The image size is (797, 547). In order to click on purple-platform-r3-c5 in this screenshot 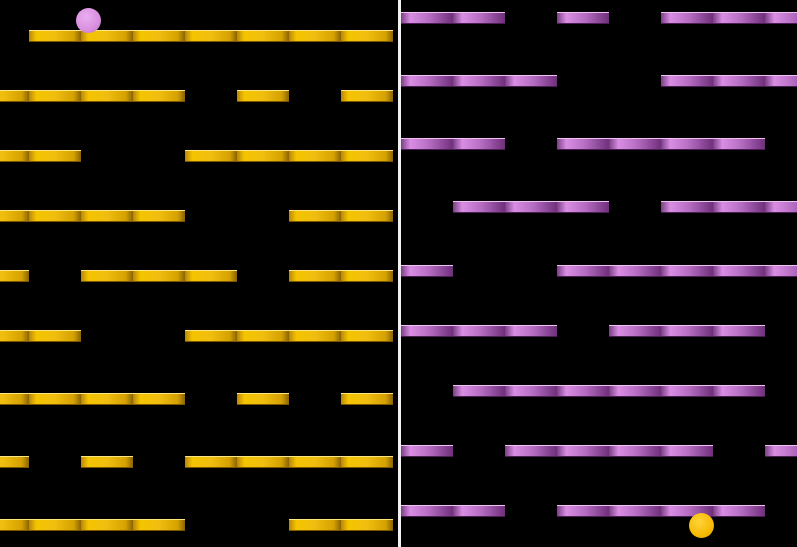, I will do `click(635, 144)`.